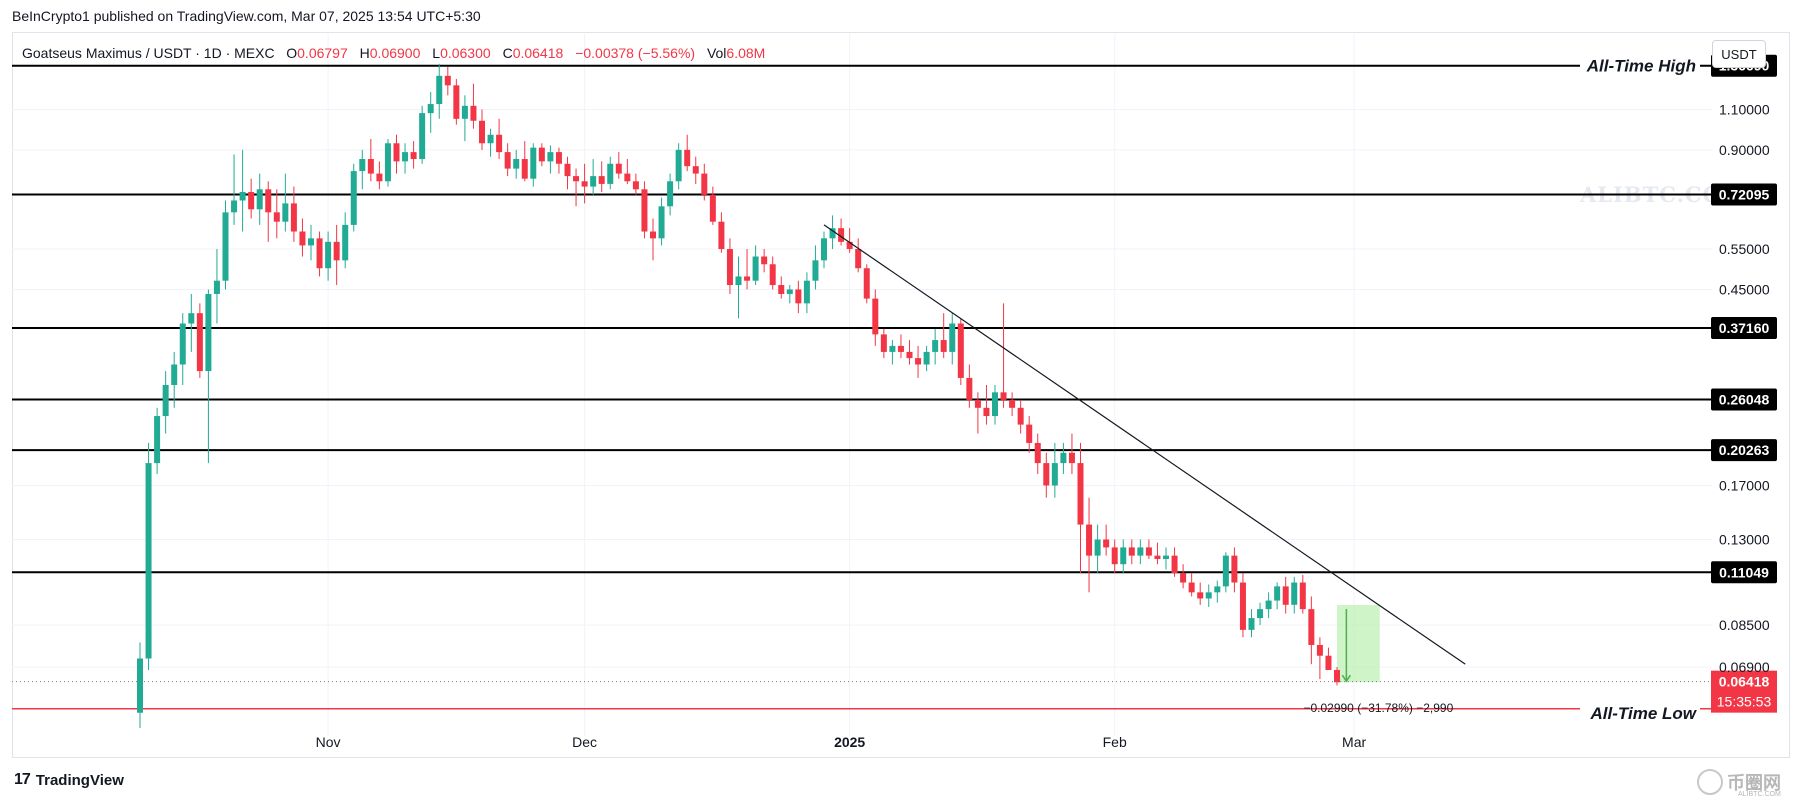 The height and width of the screenshot is (803, 1805). What do you see at coordinates (1739, 54) in the screenshot?
I see `currency-button: USDT` at bounding box center [1739, 54].